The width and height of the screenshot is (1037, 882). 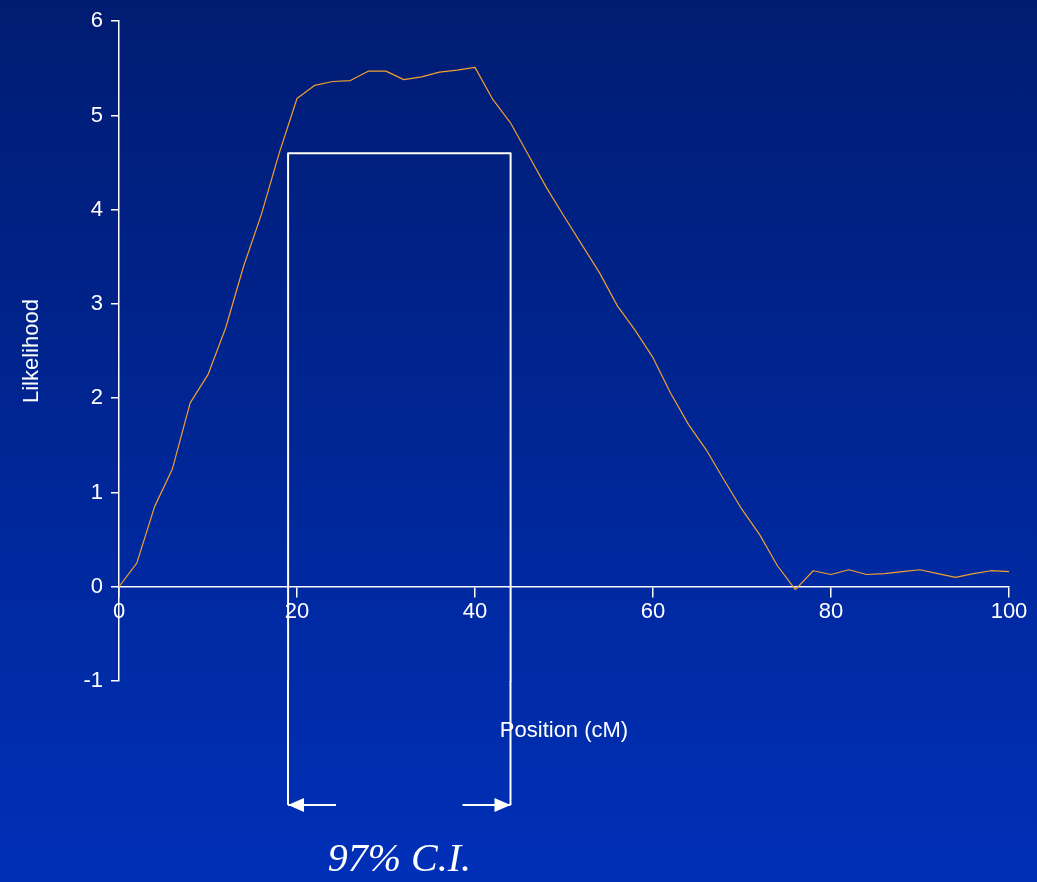 I want to click on text: 97% C.I., so click(x=399, y=857).